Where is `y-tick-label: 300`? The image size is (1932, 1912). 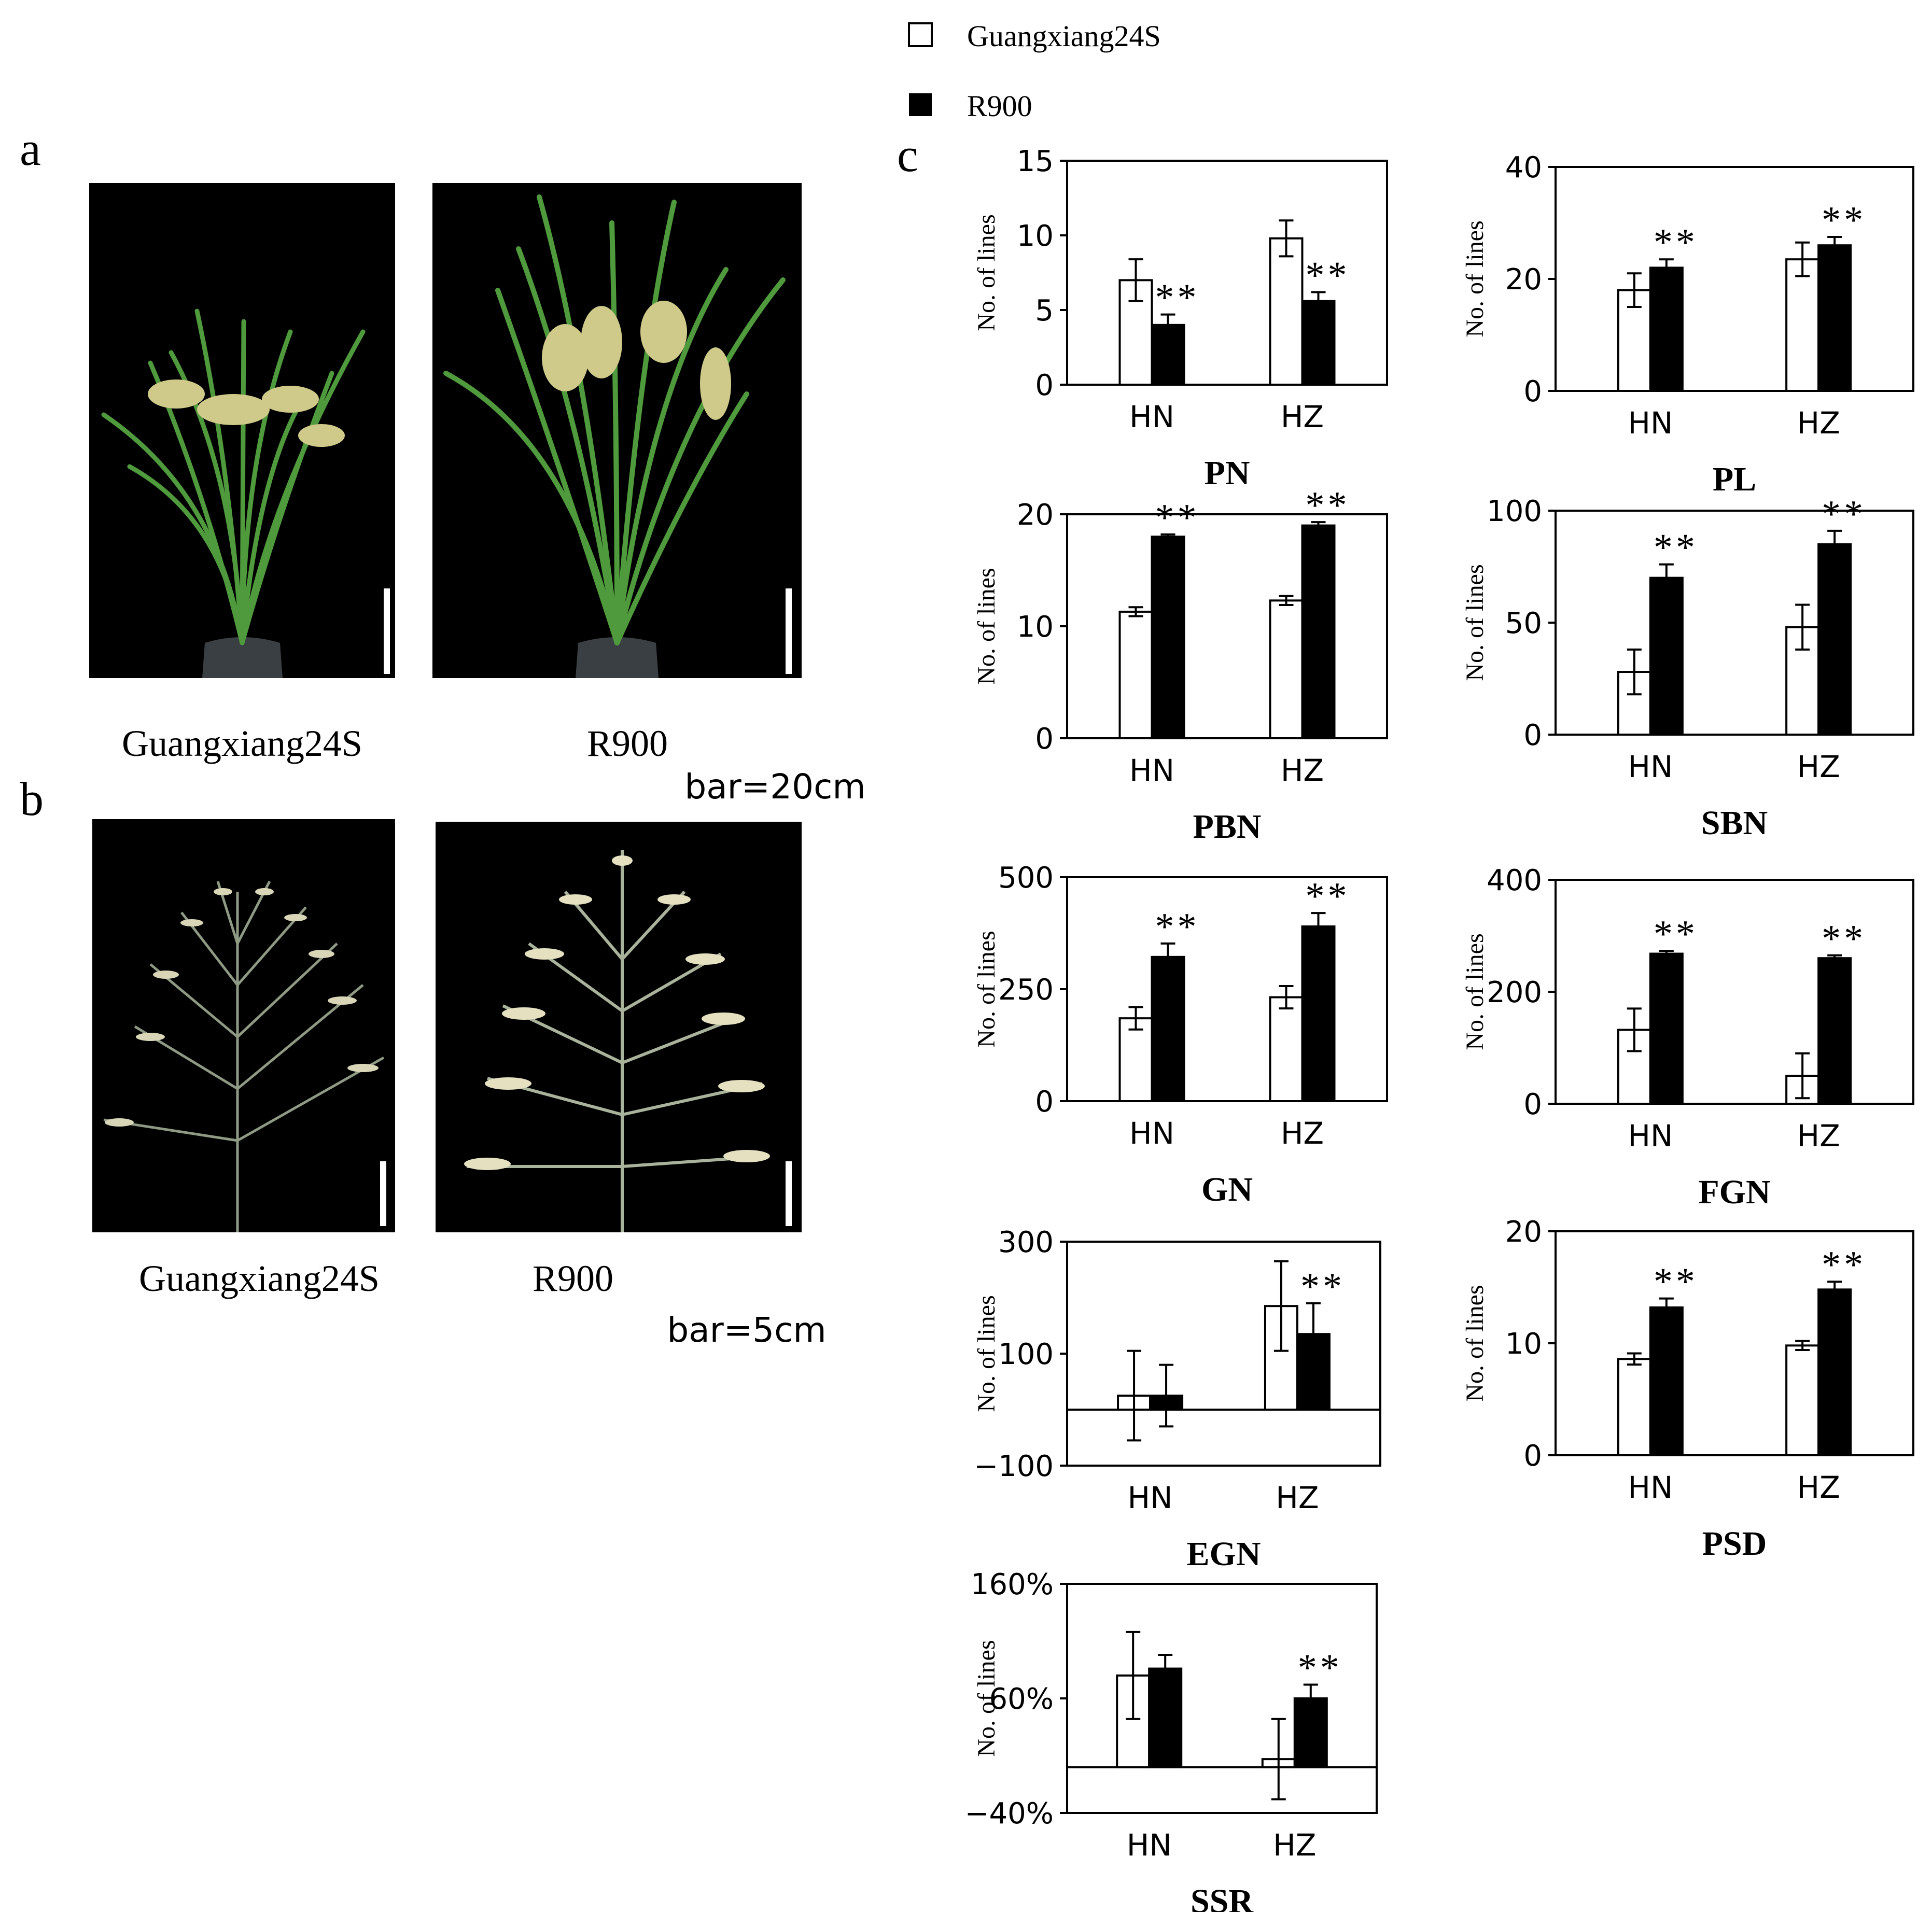 y-tick-label: 300 is located at coordinates (1026, 1242).